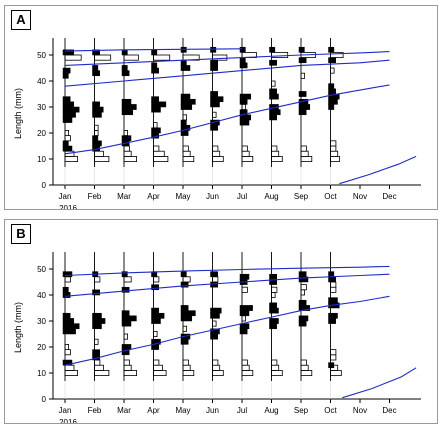  I want to click on panel-label-a: A, so click(21, 20).